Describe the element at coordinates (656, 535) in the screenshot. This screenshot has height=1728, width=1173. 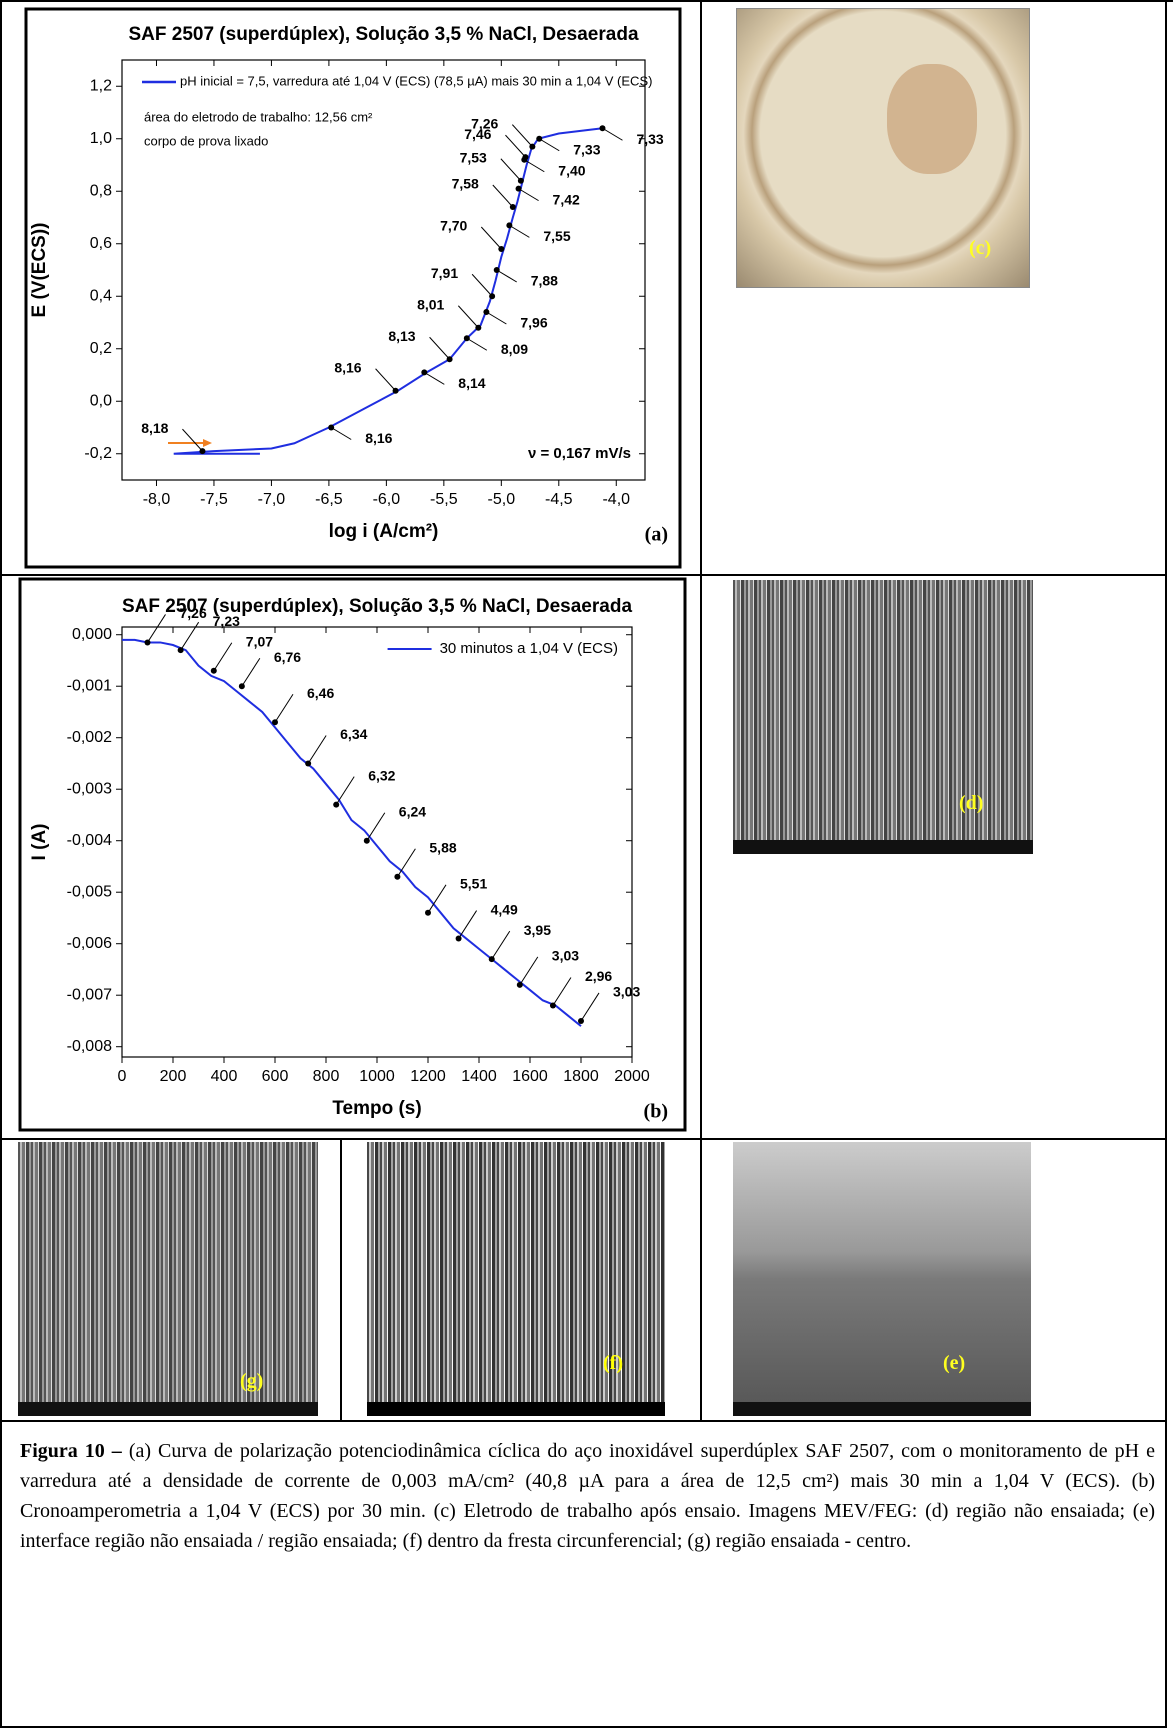
I see `panel-label: (a)` at that location.